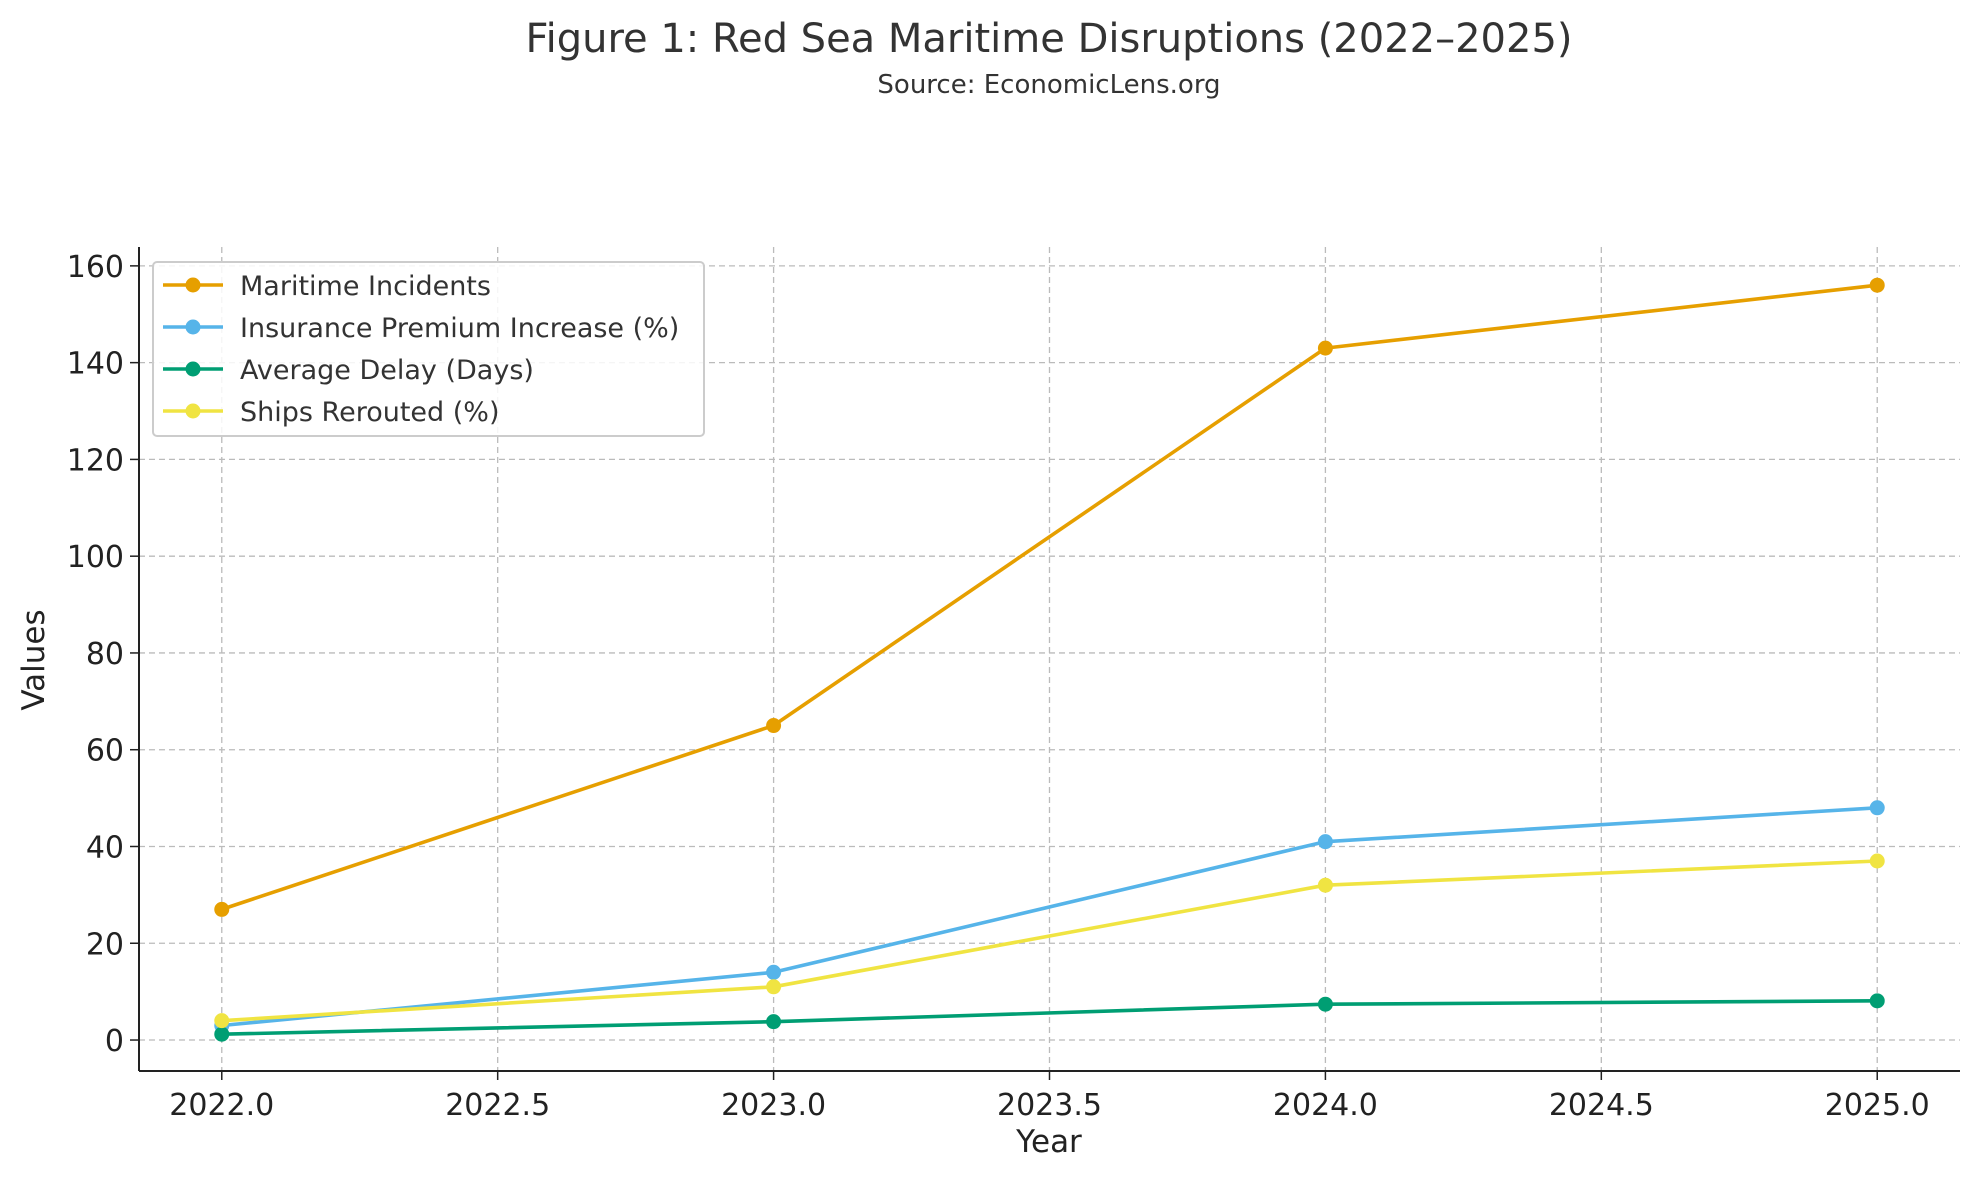 The width and height of the screenshot is (1979, 1183). I want to click on legend-label: Insurance Premium Increase (%), so click(459, 328).